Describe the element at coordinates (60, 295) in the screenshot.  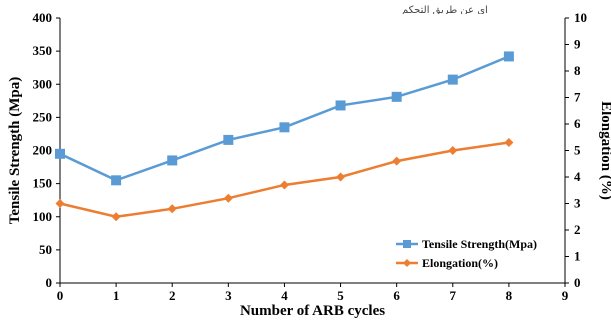
I see `x-tick-label: 0` at that location.